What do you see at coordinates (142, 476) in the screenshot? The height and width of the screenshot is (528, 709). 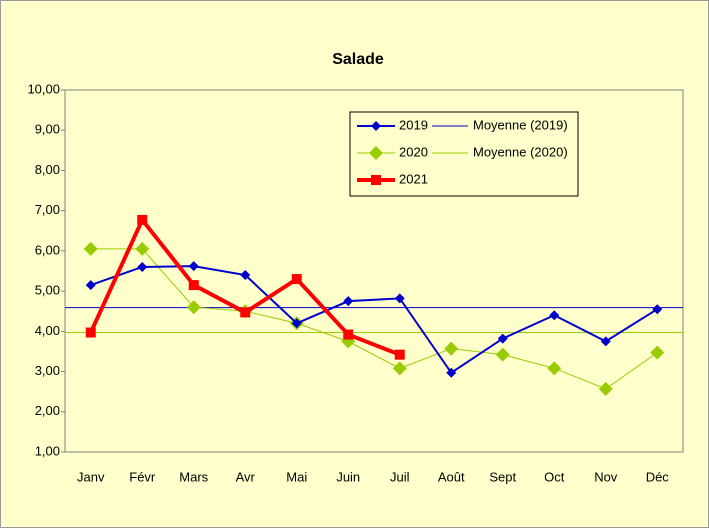 I see `x-tick-label: Févr` at bounding box center [142, 476].